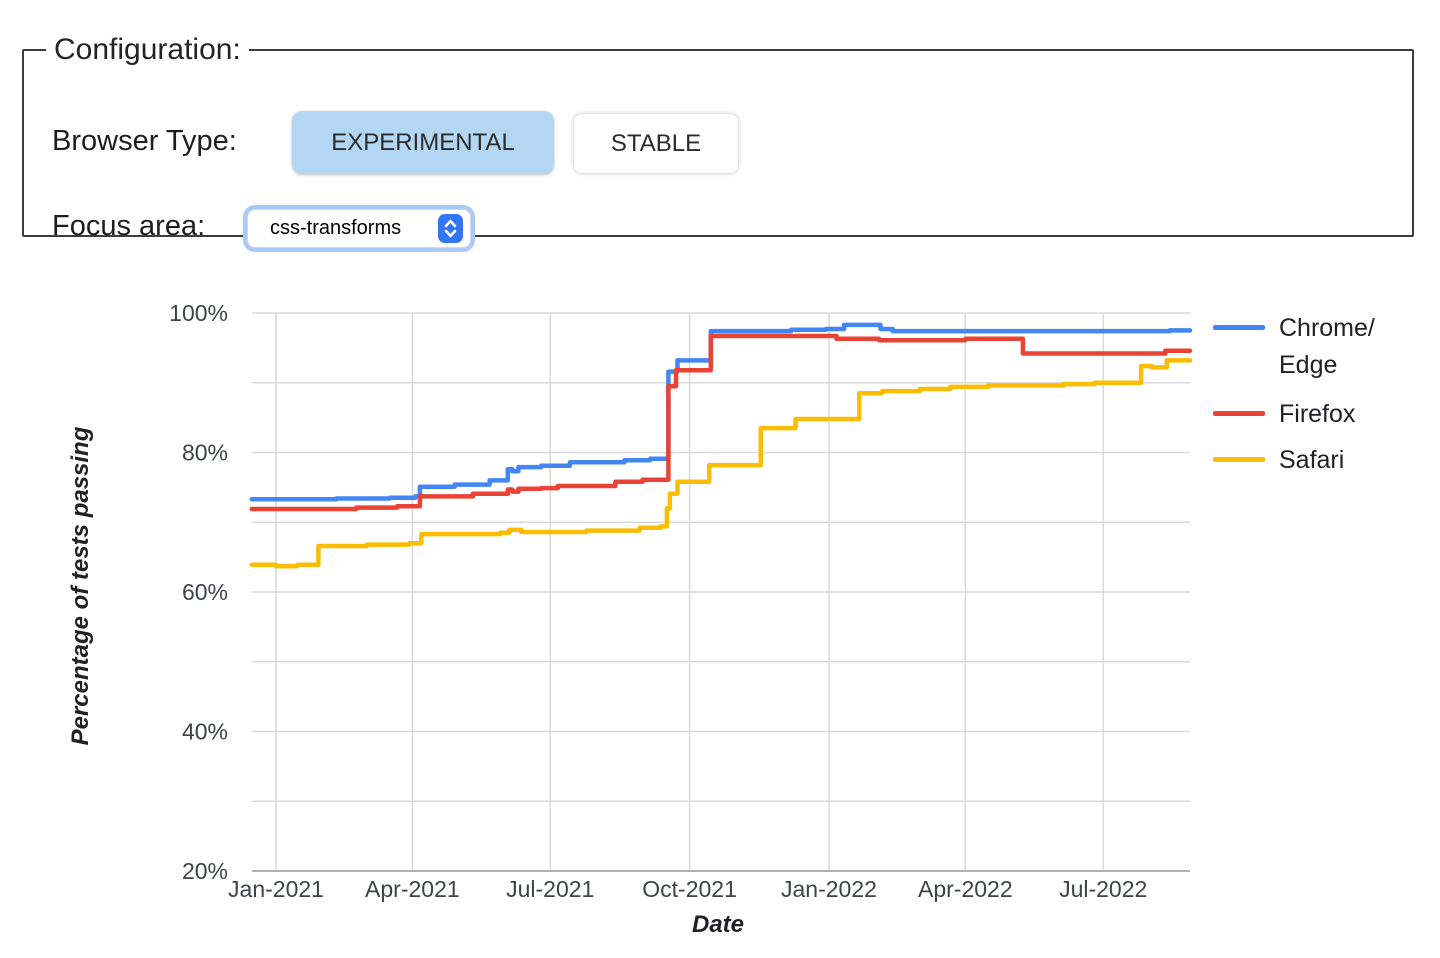 The image size is (1440, 958). What do you see at coordinates (198, 313) in the screenshot?
I see `y-tick-100%: 100%` at bounding box center [198, 313].